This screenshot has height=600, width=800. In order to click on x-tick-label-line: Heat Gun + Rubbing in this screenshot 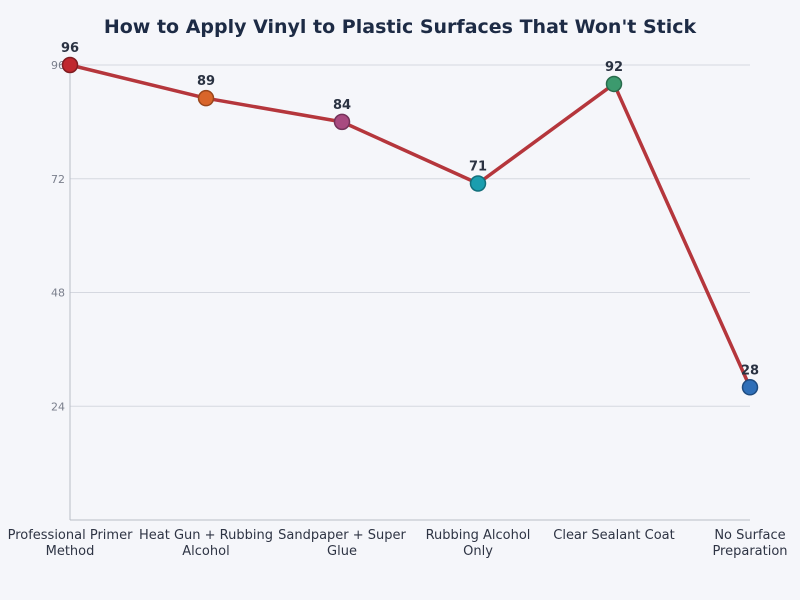, I will do `click(206, 535)`.